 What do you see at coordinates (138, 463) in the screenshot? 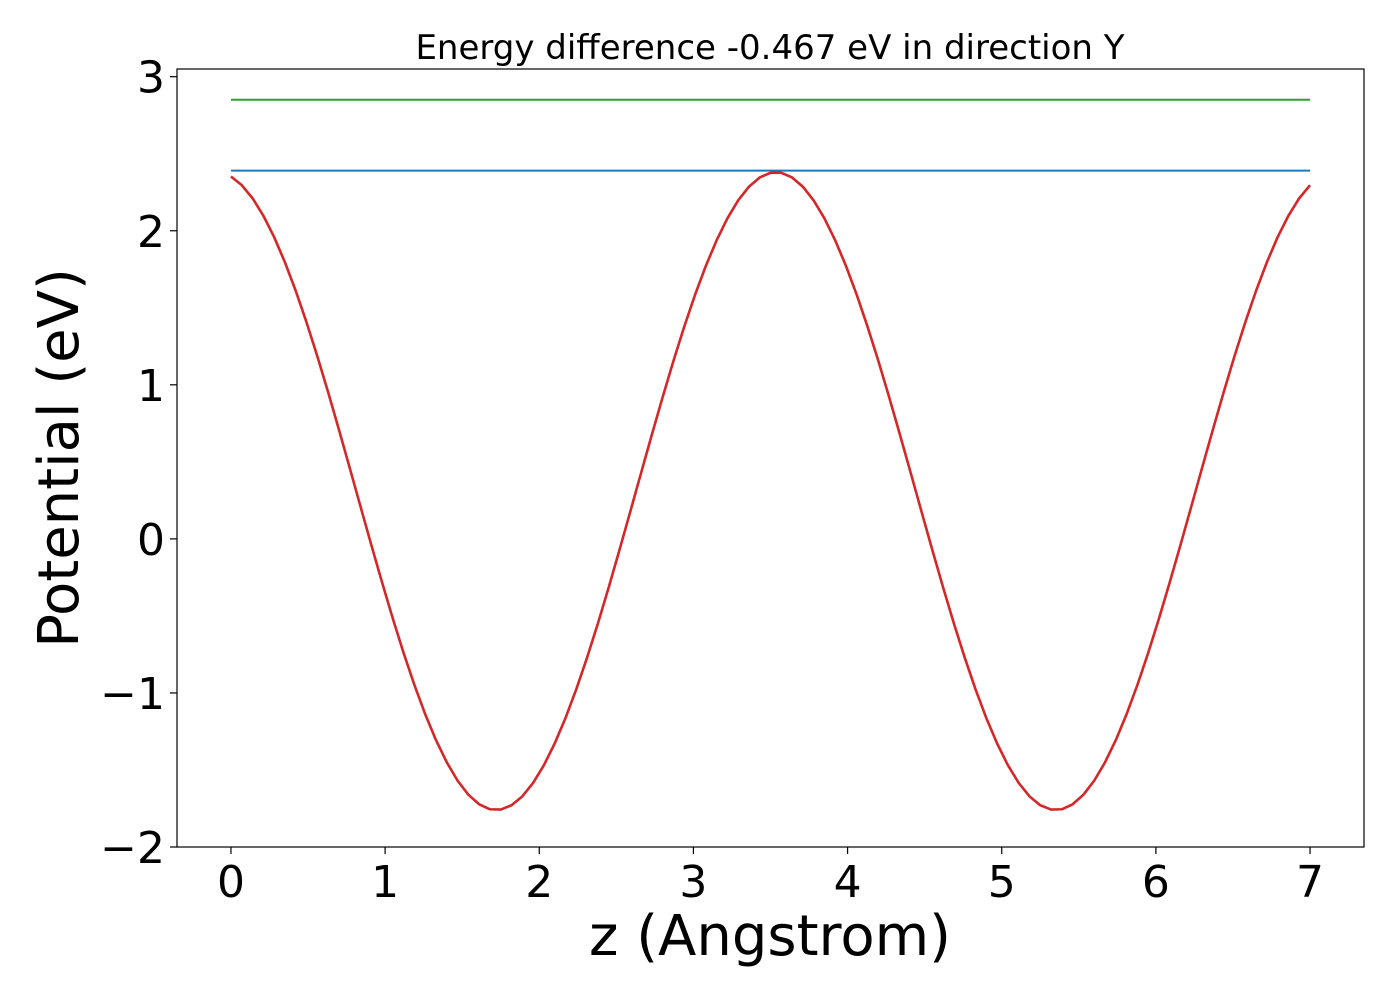
I see `y-axis: −2 −1 0 1 2 3` at bounding box center [138, 463].